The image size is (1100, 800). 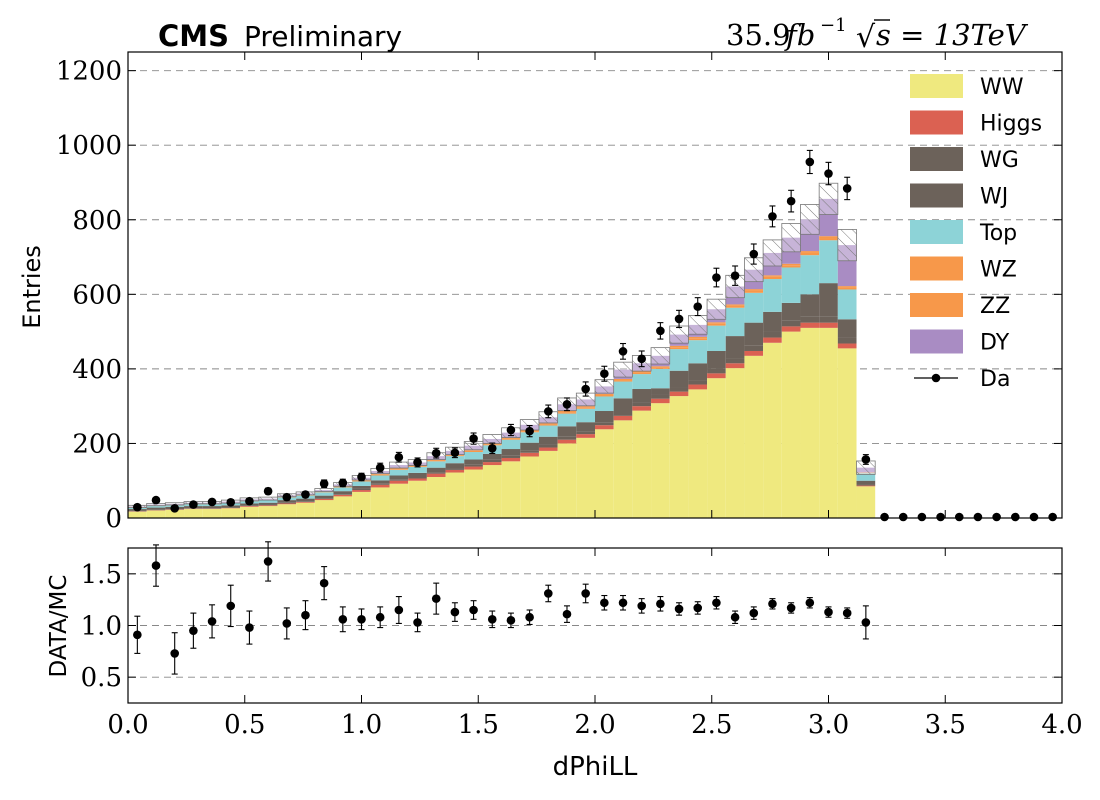 What do you see at coordinates (89, 146) in the screenshot?
I see `main-y-tick-label: 1000` at bounding box center [89, 146].